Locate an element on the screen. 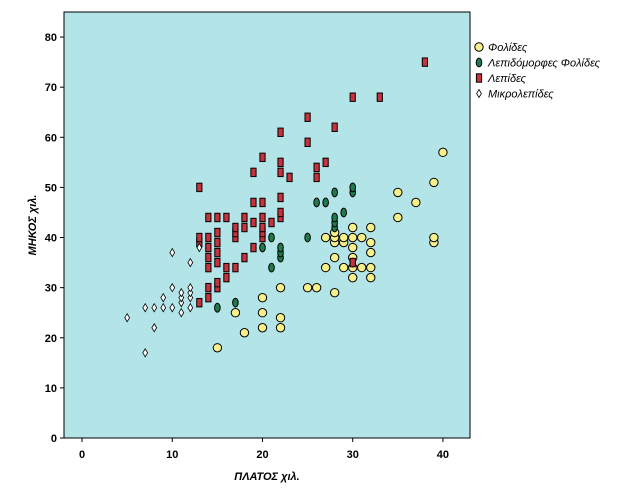 This screenshot has height=503, width=628. x-tick-label: 30 is located at coordinates (353, 455).